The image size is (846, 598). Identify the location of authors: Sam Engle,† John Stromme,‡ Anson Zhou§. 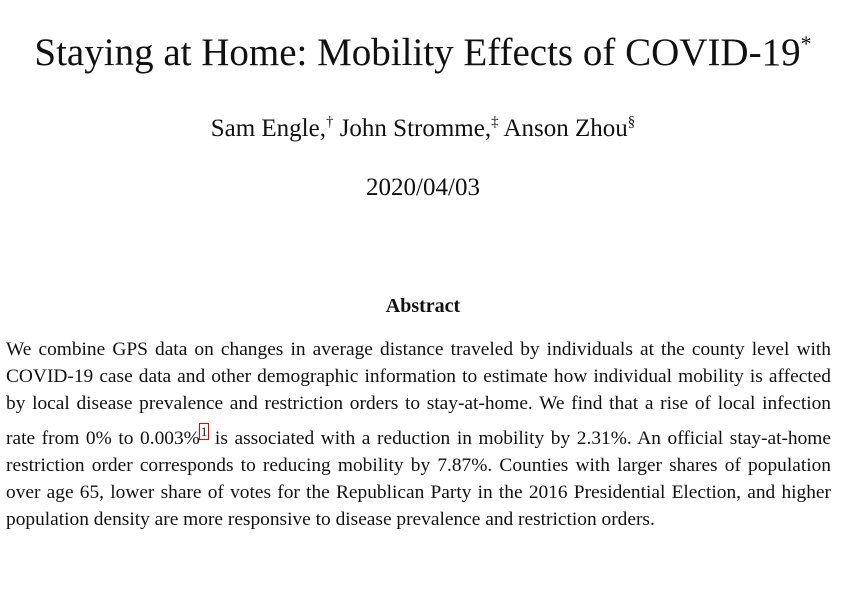
(423, 128).